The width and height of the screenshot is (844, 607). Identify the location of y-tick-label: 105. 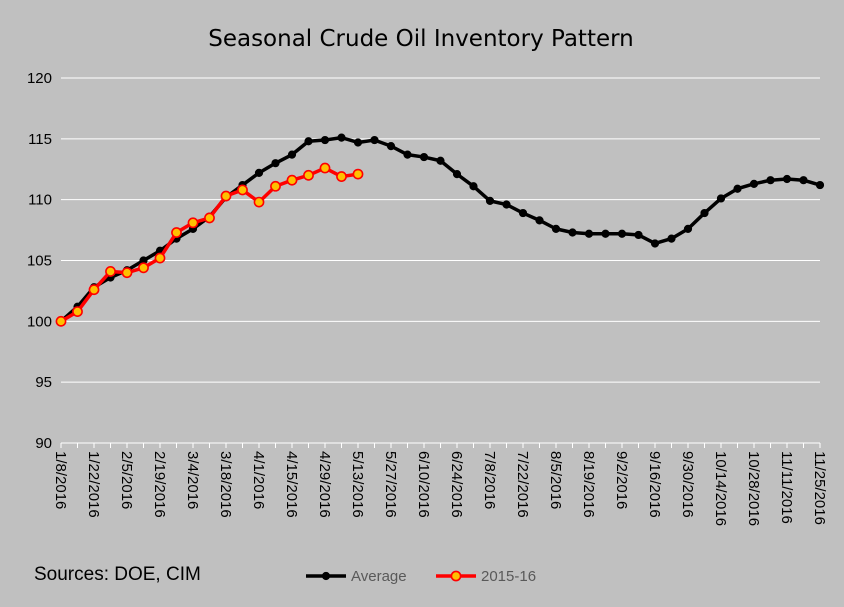
(39, 261).